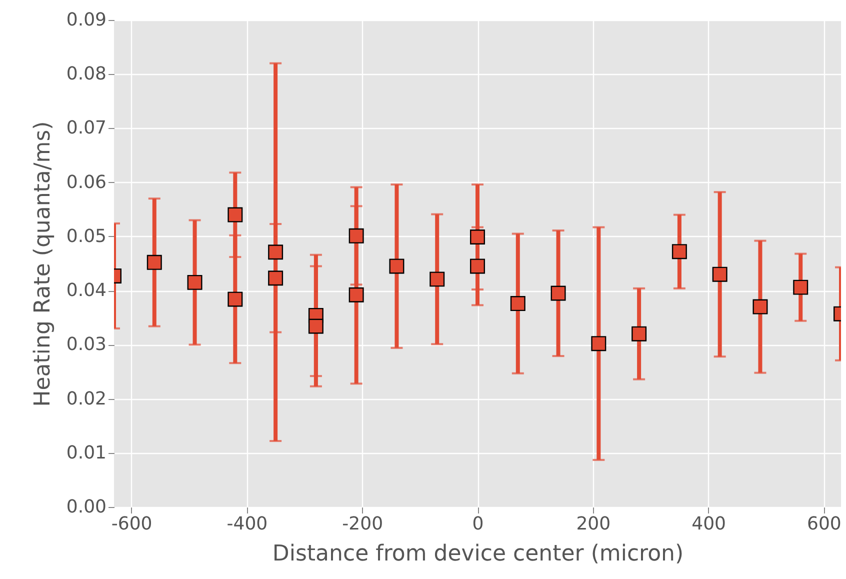 The image size is (846, 579). Describe the element at coordinates (478, 524) in the screenshot. I see `x-tick-label: 0` at that location.